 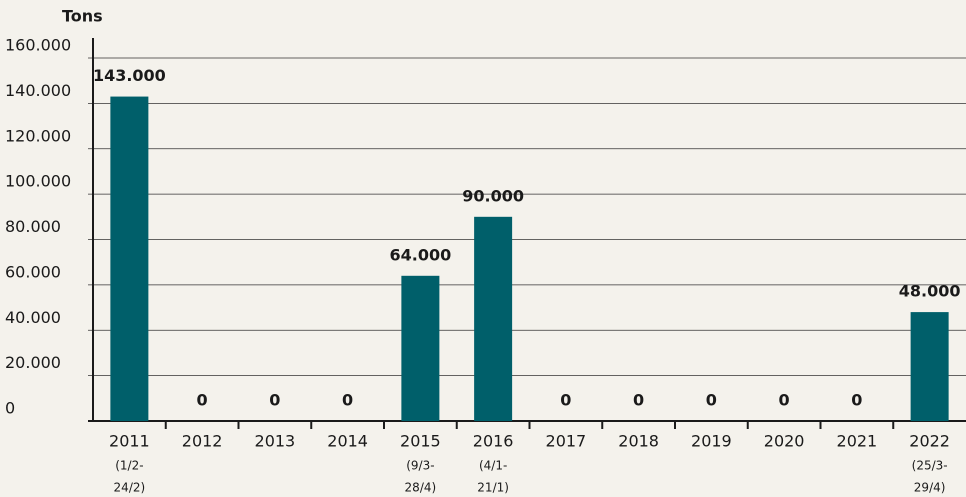 What do you see at coordinates (711, 441) in the screenshot?
I see `x-tick-label: 2019` at bounding box center [711, 441].